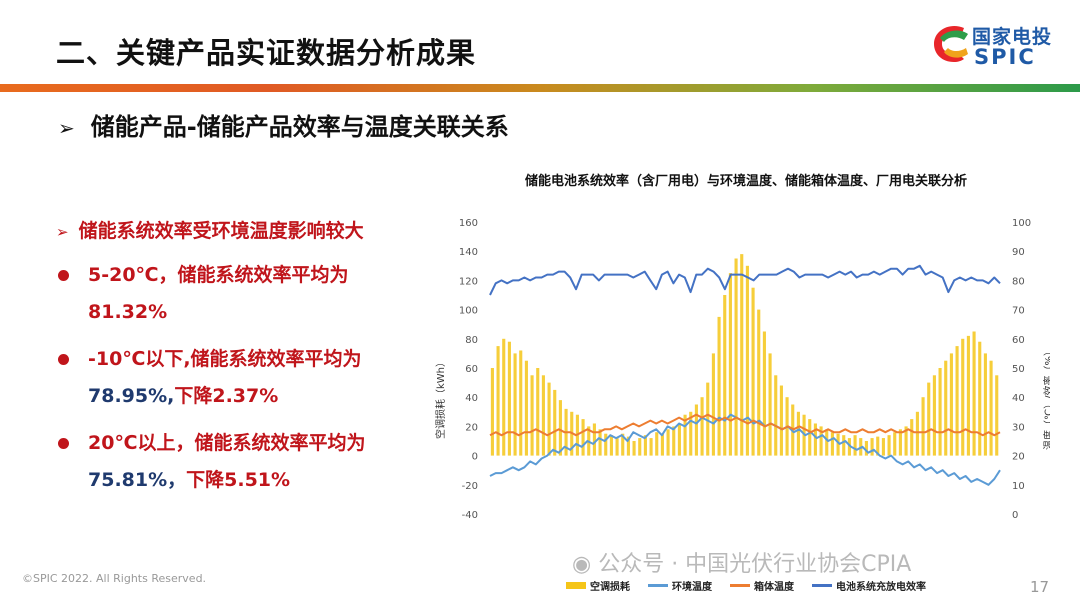 The width and height of the screenshot is (1080, 608). I want to click on legend-item: 电池系统充放电效率, so click(869, 585).